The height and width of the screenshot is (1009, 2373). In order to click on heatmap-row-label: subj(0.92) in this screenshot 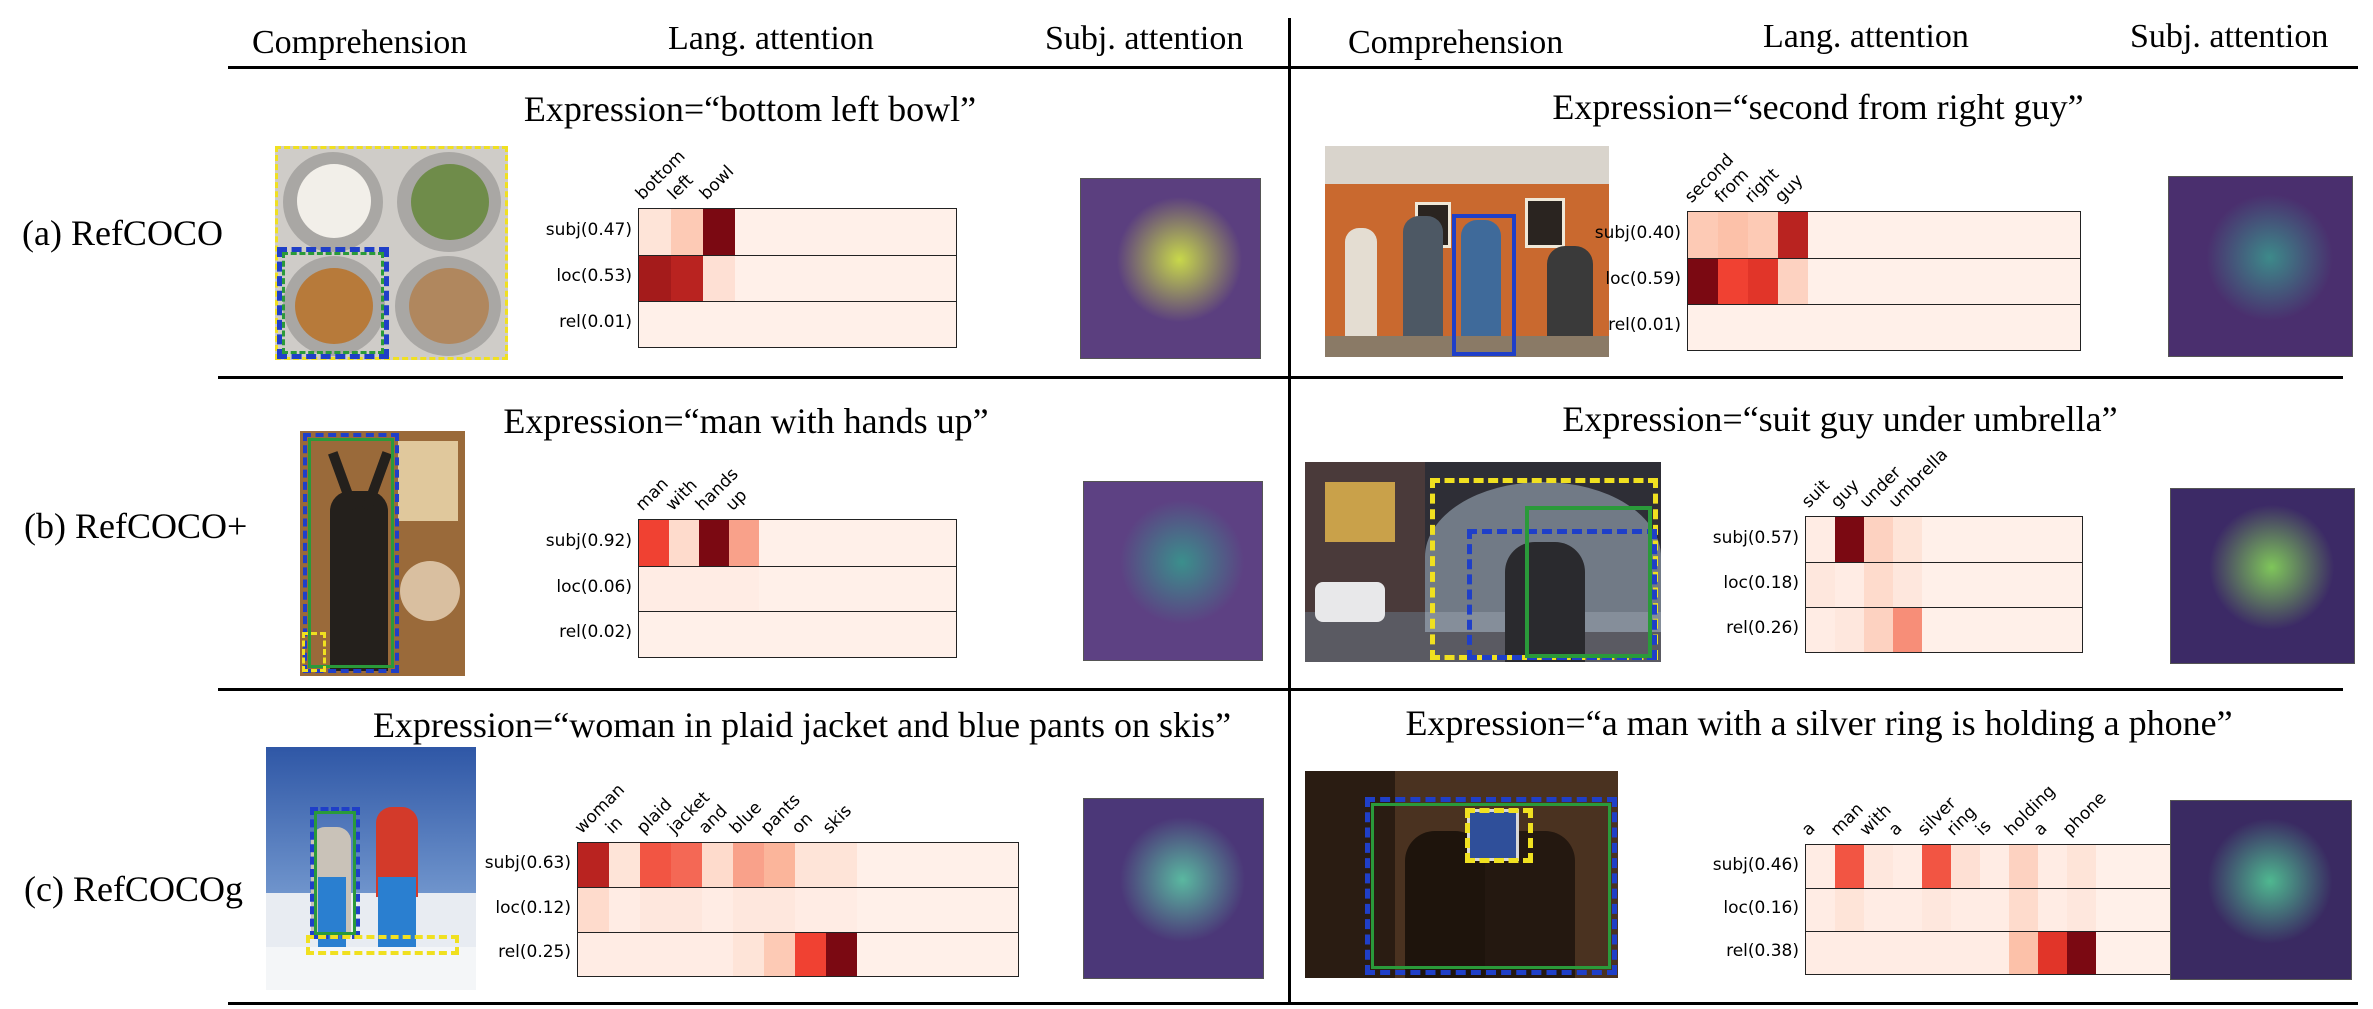, I will do `click(588, 540)`.